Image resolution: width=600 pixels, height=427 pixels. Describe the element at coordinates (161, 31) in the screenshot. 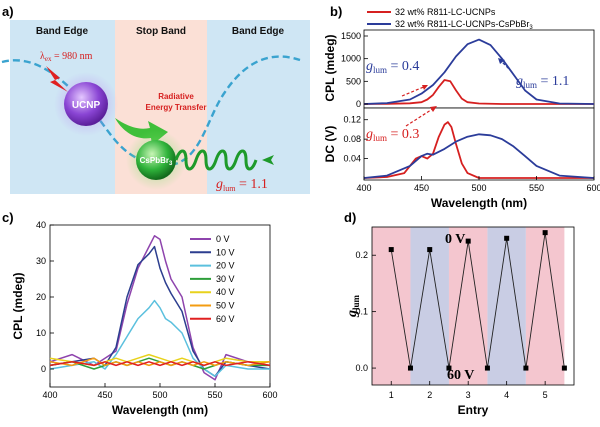

I see `stop-band-label: Stop Band` at that location.